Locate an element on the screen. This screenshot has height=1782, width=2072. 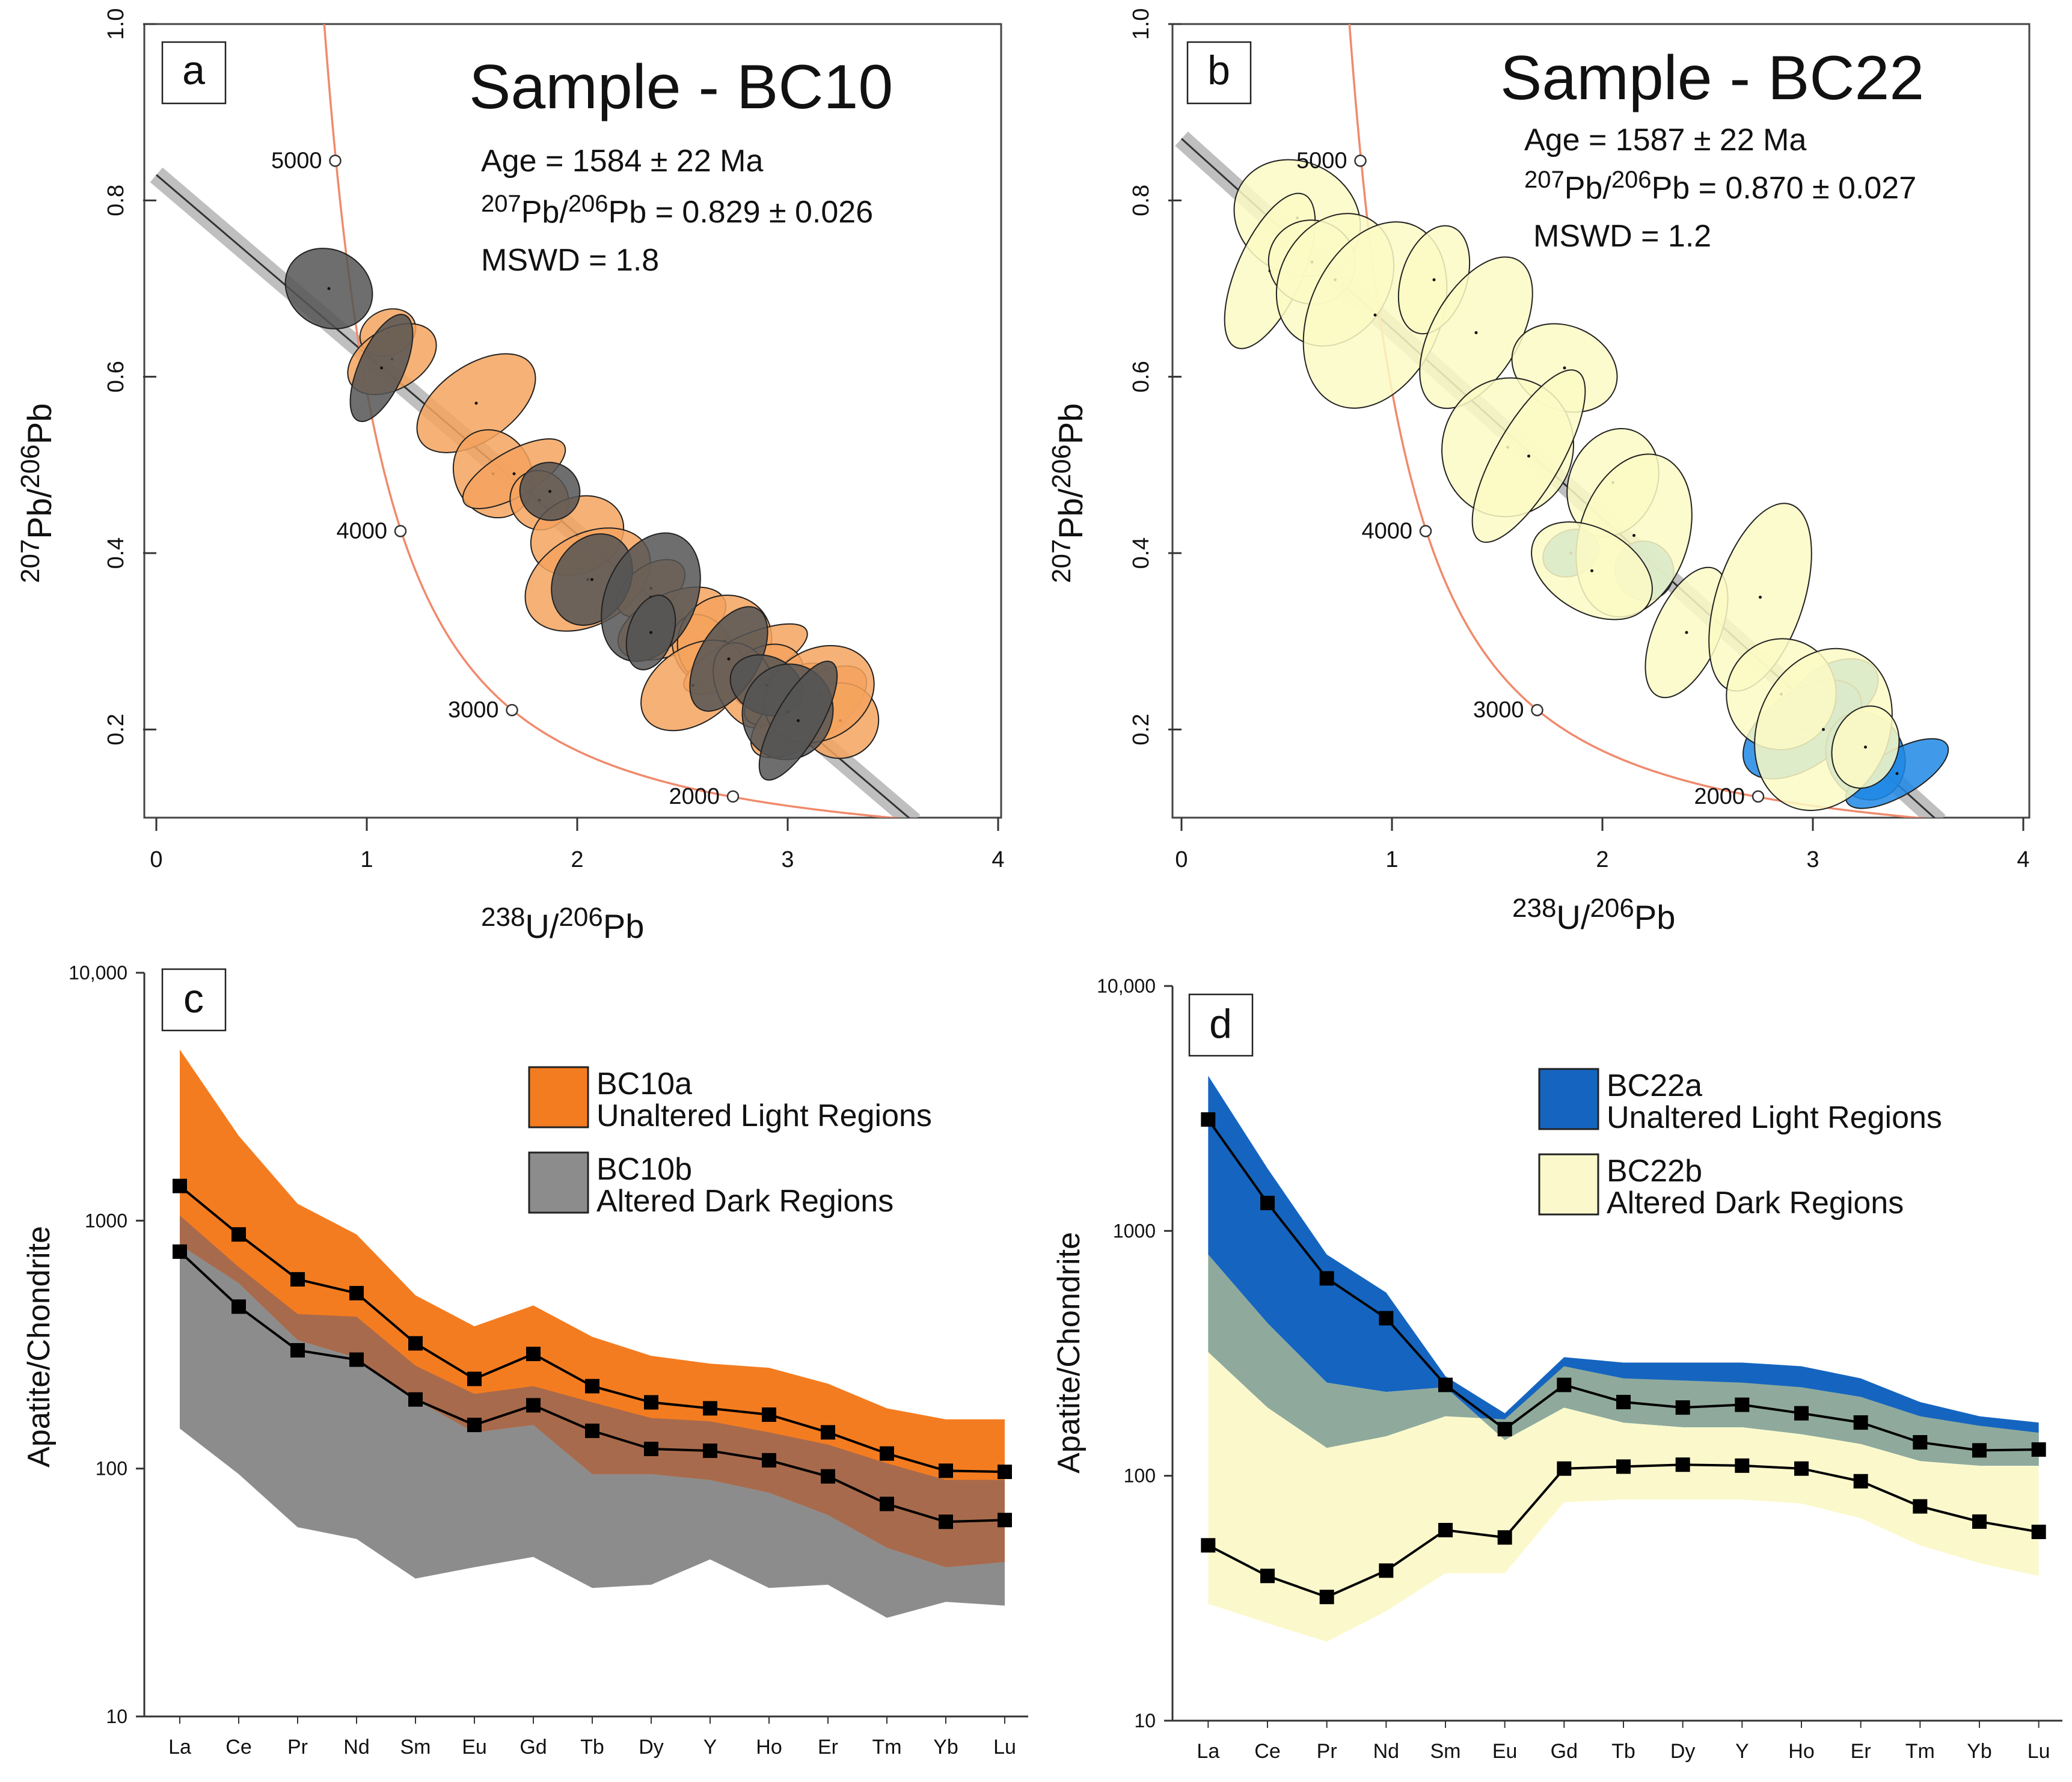
ratio-annotation-b: 207Pb/206Pb = 0.870 ± 0.027 is located at coordinates (1720, 186).